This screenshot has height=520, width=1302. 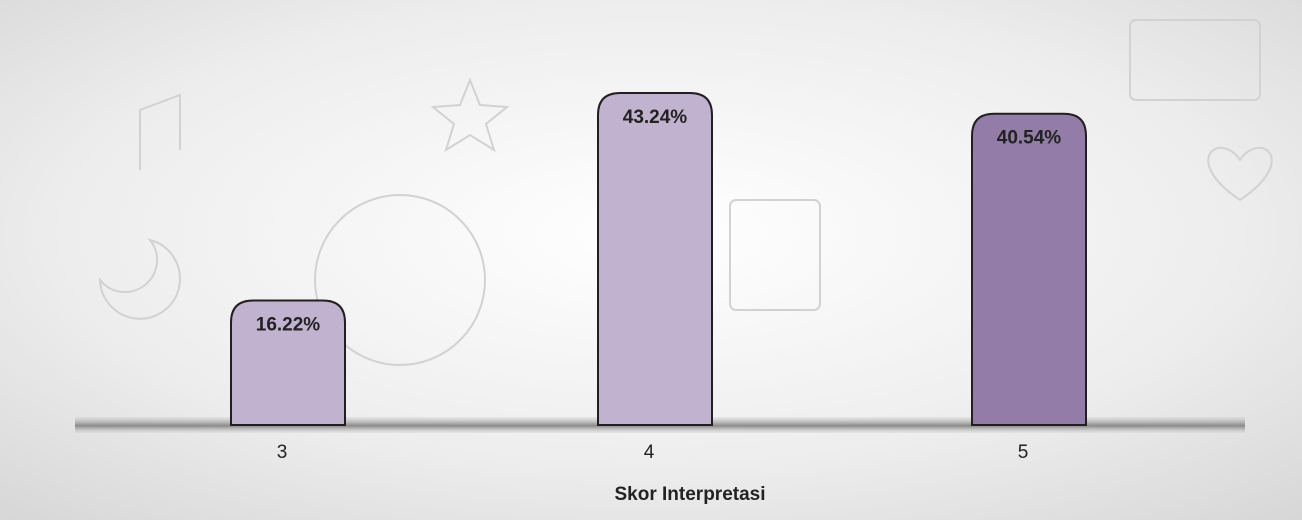 What do you see at coordinates (288, 324) in the screenshot?
I see `data-label: 16.22%` at bounding box center [288, 324].